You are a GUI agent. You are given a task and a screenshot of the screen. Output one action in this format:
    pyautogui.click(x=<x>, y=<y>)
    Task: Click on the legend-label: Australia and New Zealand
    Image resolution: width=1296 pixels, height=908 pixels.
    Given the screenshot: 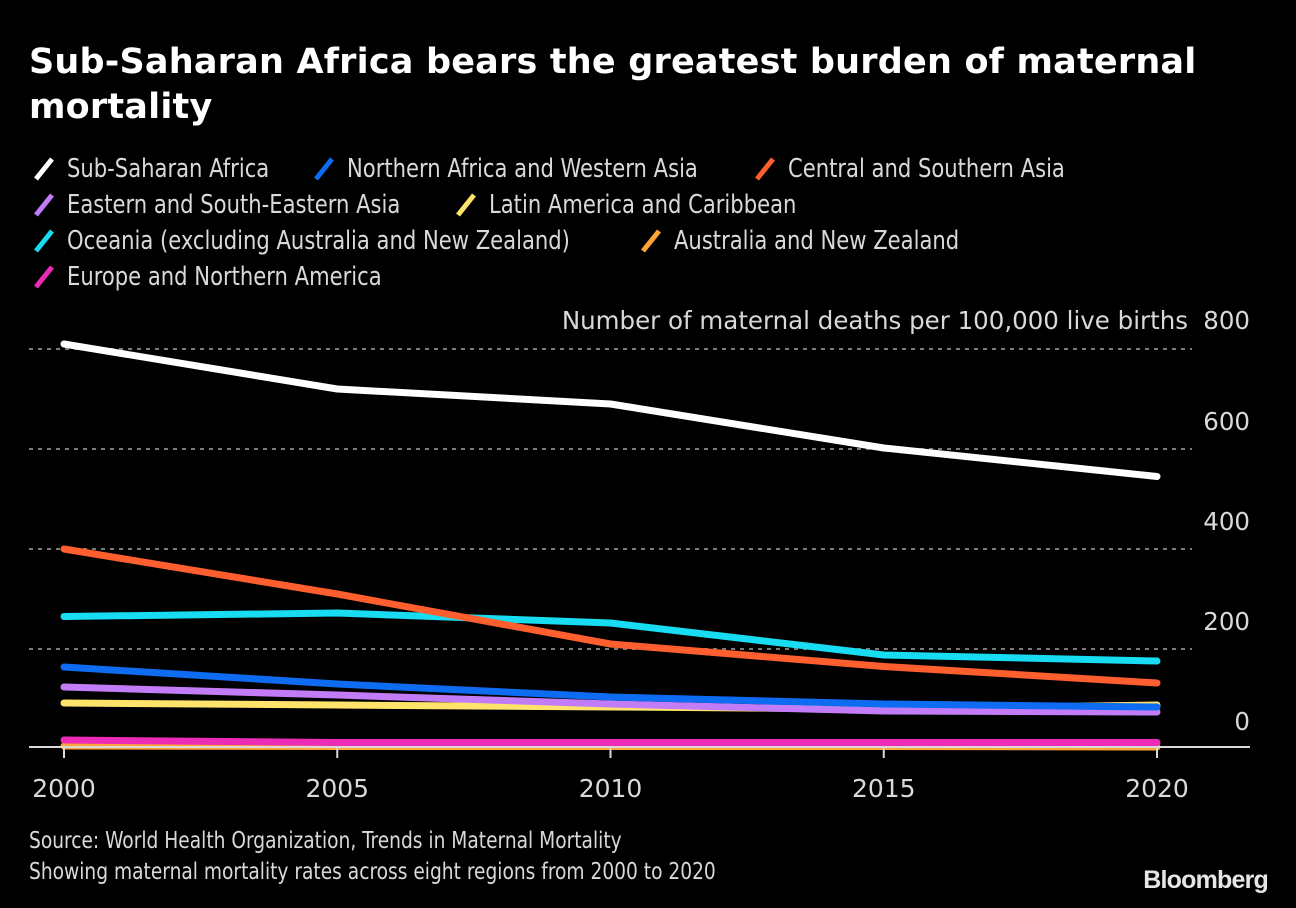 What is the action you would take?
    pyautogui.click(x=816, y=241)
    